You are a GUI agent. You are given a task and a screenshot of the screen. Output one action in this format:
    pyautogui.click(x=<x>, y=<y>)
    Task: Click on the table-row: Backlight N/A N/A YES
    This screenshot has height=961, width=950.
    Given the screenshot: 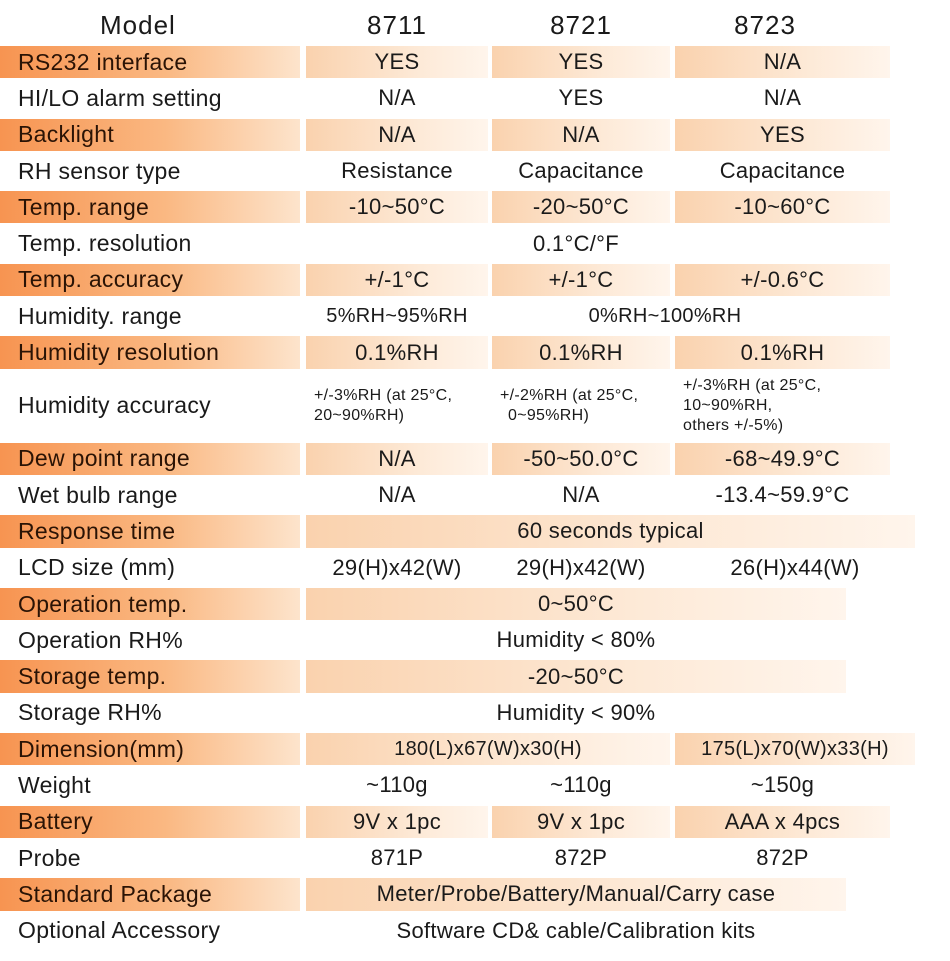 What is the action you would take?
    pyautogui.click(x=475, y=135)
    